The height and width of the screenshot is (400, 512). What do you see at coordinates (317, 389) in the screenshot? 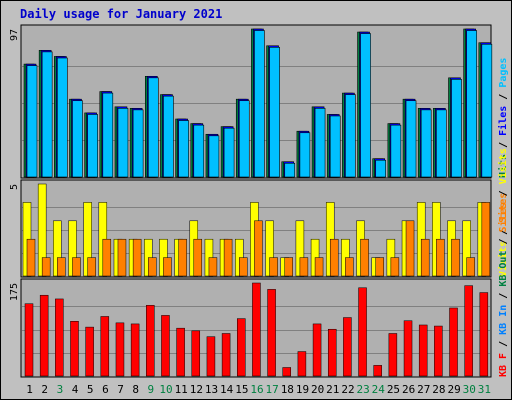
I see `x-tick-label-20: 20` at bounding box center [317, 389].